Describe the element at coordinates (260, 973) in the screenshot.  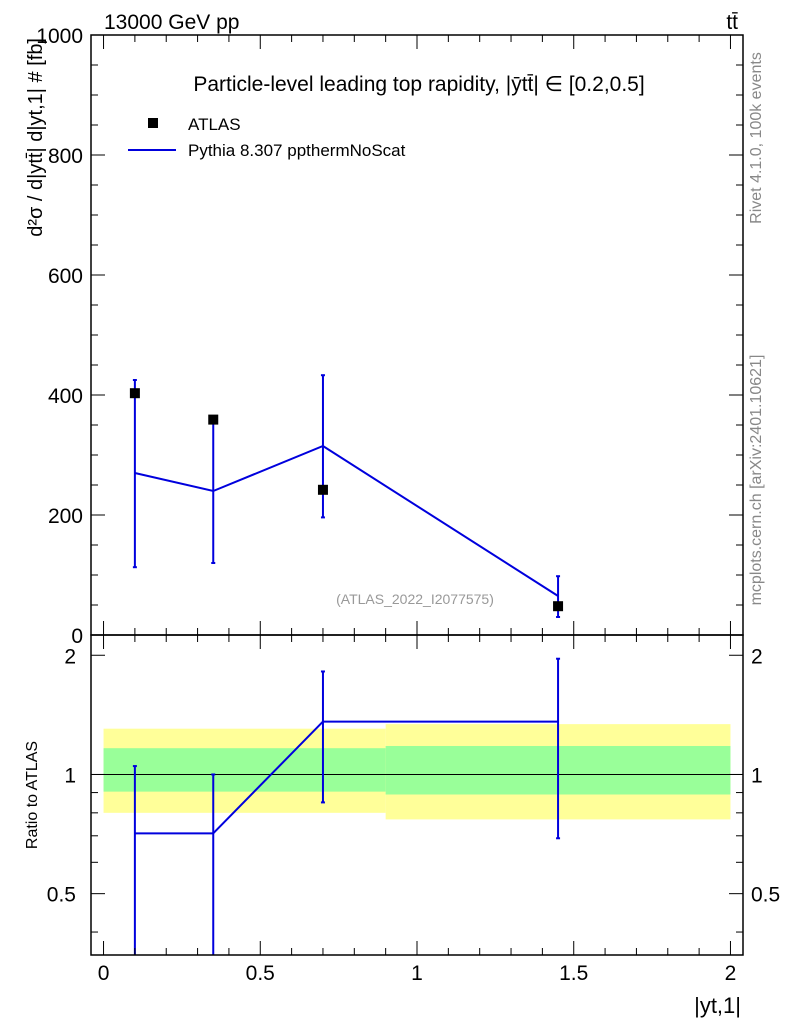
I see `x-tick-label: 0.5` at that location.